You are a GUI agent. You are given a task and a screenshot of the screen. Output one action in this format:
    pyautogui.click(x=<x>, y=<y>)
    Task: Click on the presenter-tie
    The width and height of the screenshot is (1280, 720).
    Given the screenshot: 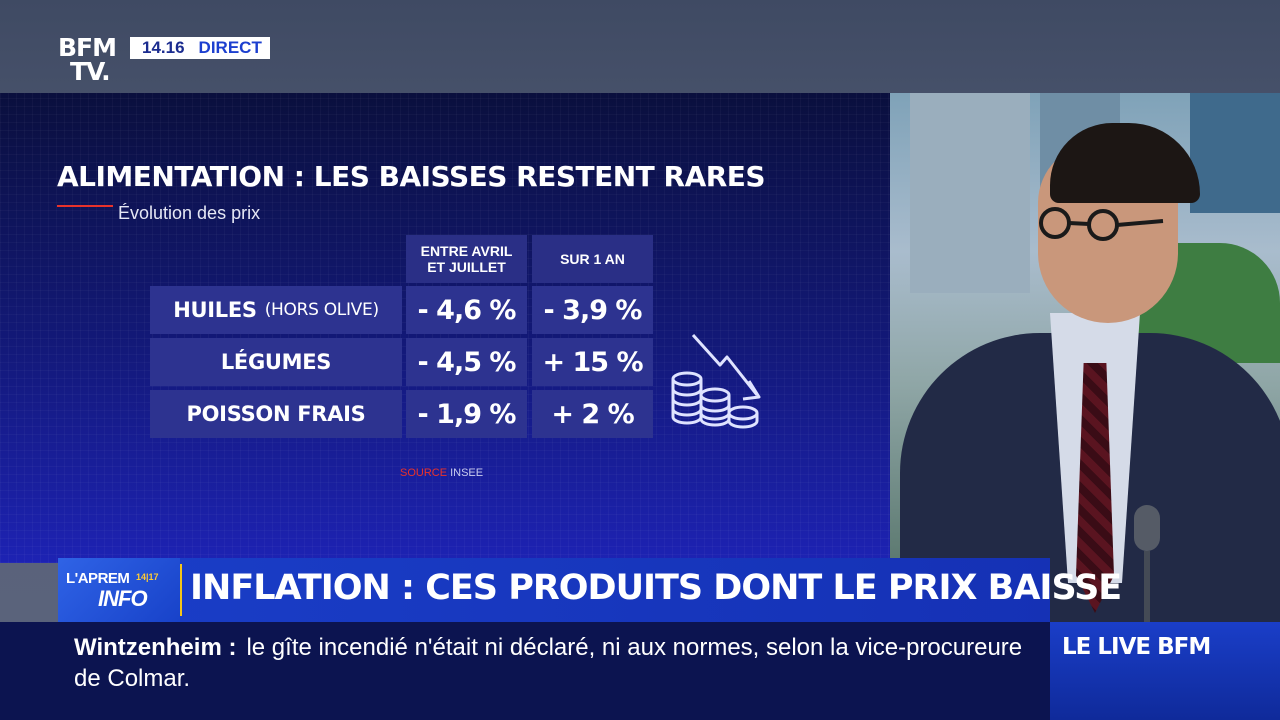 What is the action you would take?
    pyautogui.click(x=1095, y=488)
    